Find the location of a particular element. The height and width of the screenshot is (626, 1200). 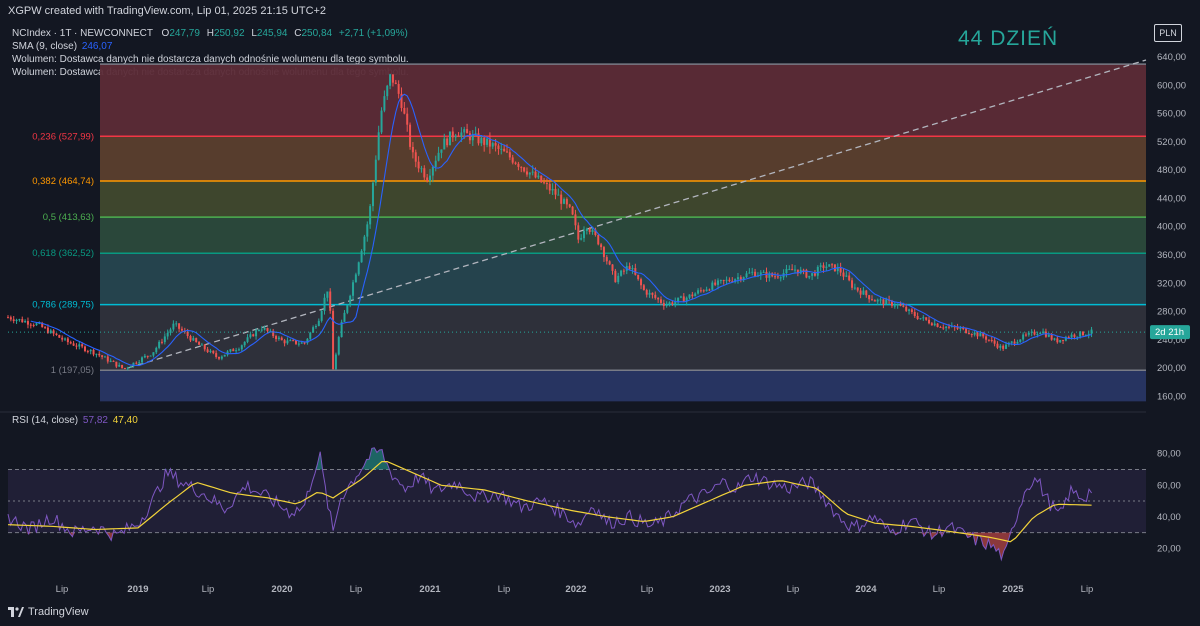

rsi-band is located at coordinates (577, 501).